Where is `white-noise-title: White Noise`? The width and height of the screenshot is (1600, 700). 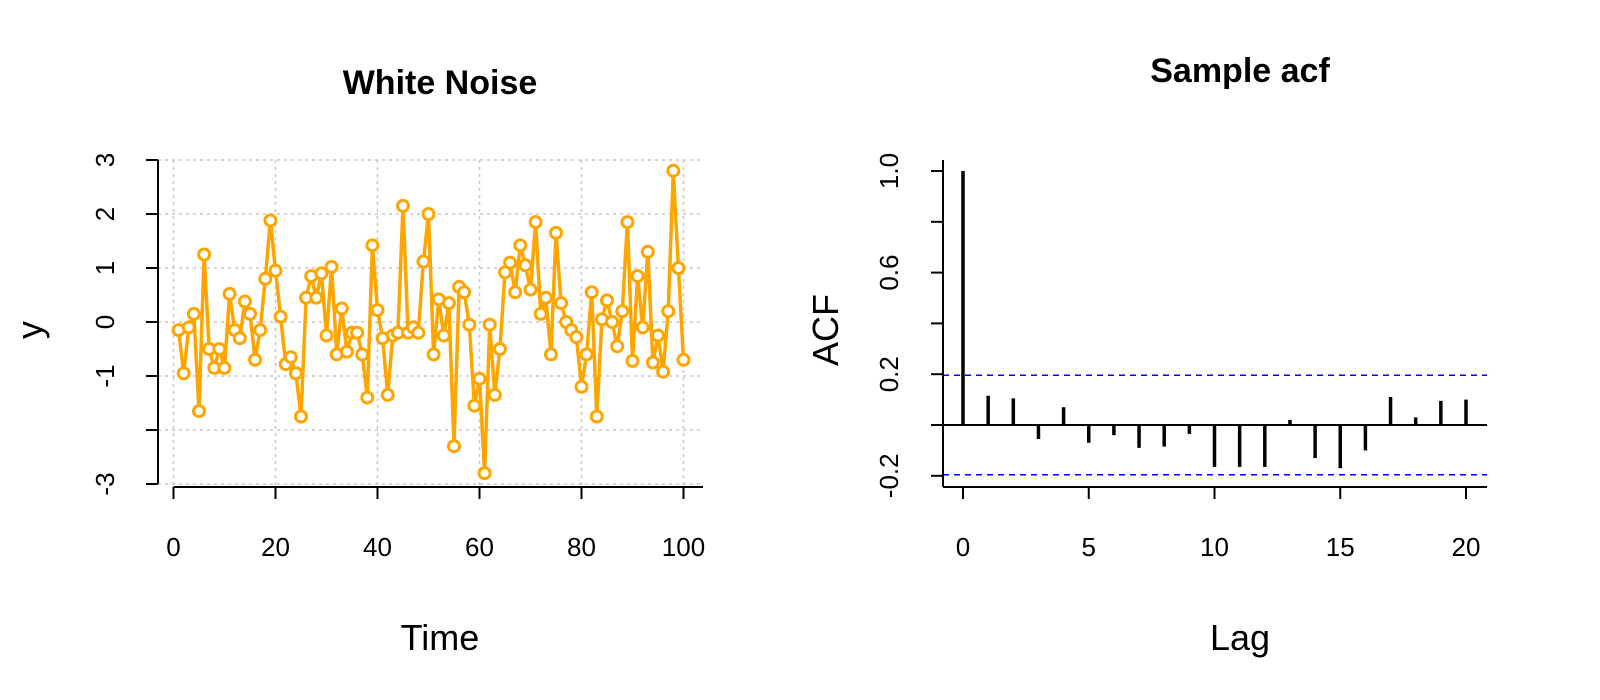
white-noise-title: White Noise is located at coordinates (440, 83).